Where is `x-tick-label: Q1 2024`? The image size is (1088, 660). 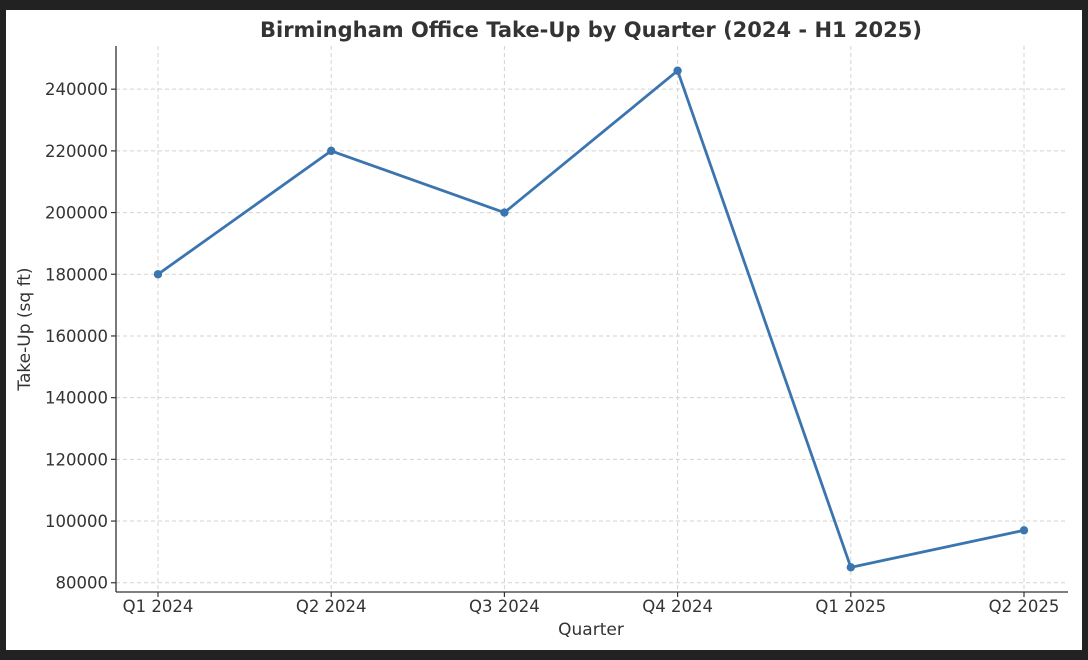 x-tick-label: Q1 2024 is located at coordinates (158, 606).